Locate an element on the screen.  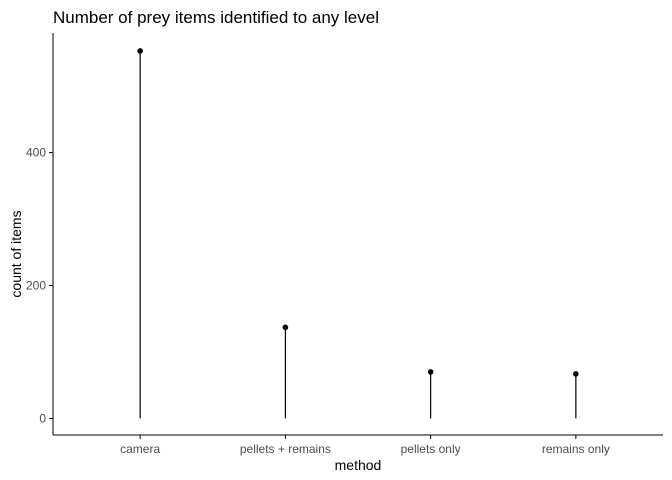
y-tick-label: 0 is located at coordinates (42, 418).